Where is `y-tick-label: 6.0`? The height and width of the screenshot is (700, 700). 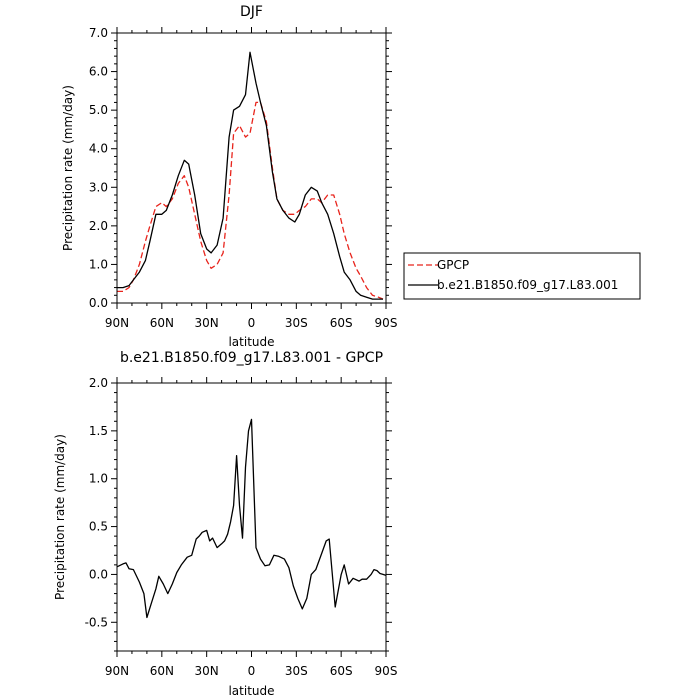
y-tick-label: 6.0 is located at coordinates (98, 72).